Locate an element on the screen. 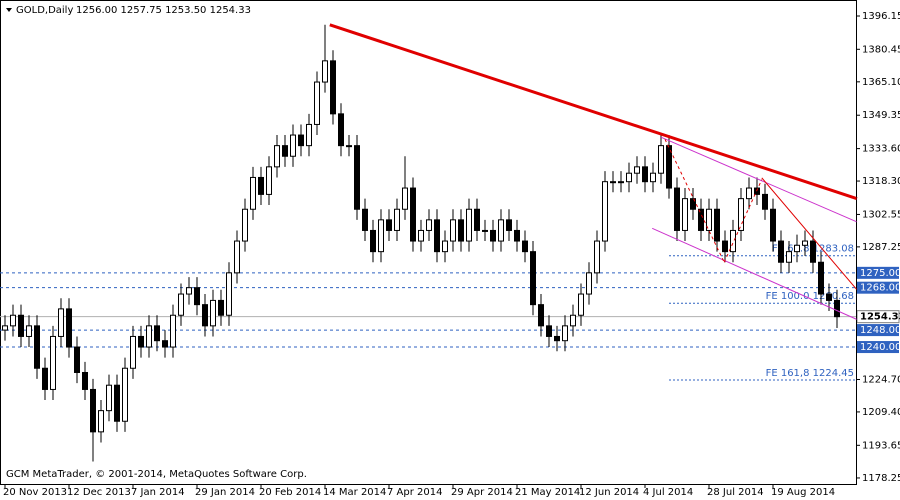  y-tick-label: 1193.65 is located at coordinates (881, 445).